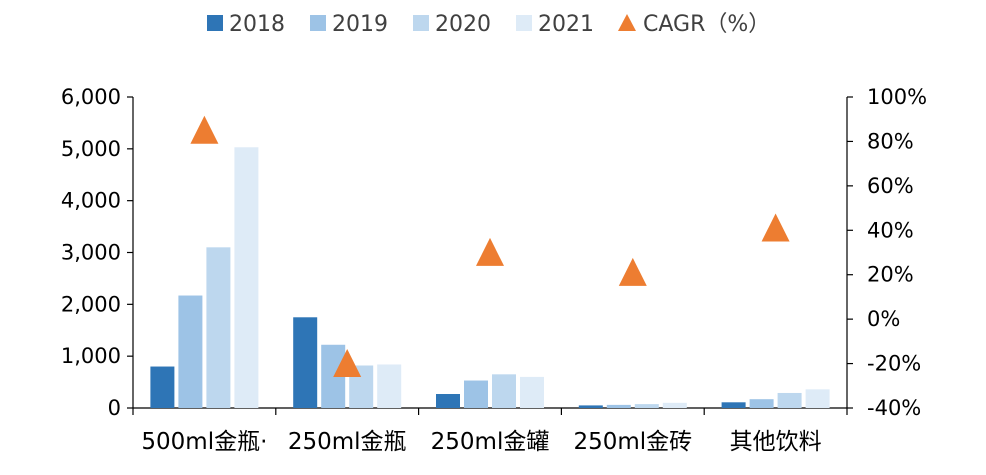  What do you see at coordinates (566, 24) in the screenshot?
I see `legend-label: 2021` at bounding box center [566, 24].